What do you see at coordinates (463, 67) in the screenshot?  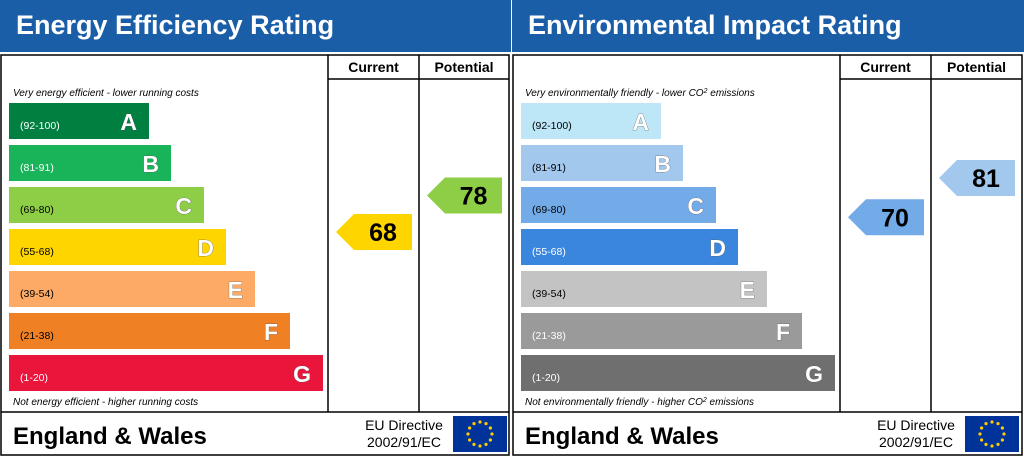 I see `potential-column-header: Potential` at bounding box center [463, 67].